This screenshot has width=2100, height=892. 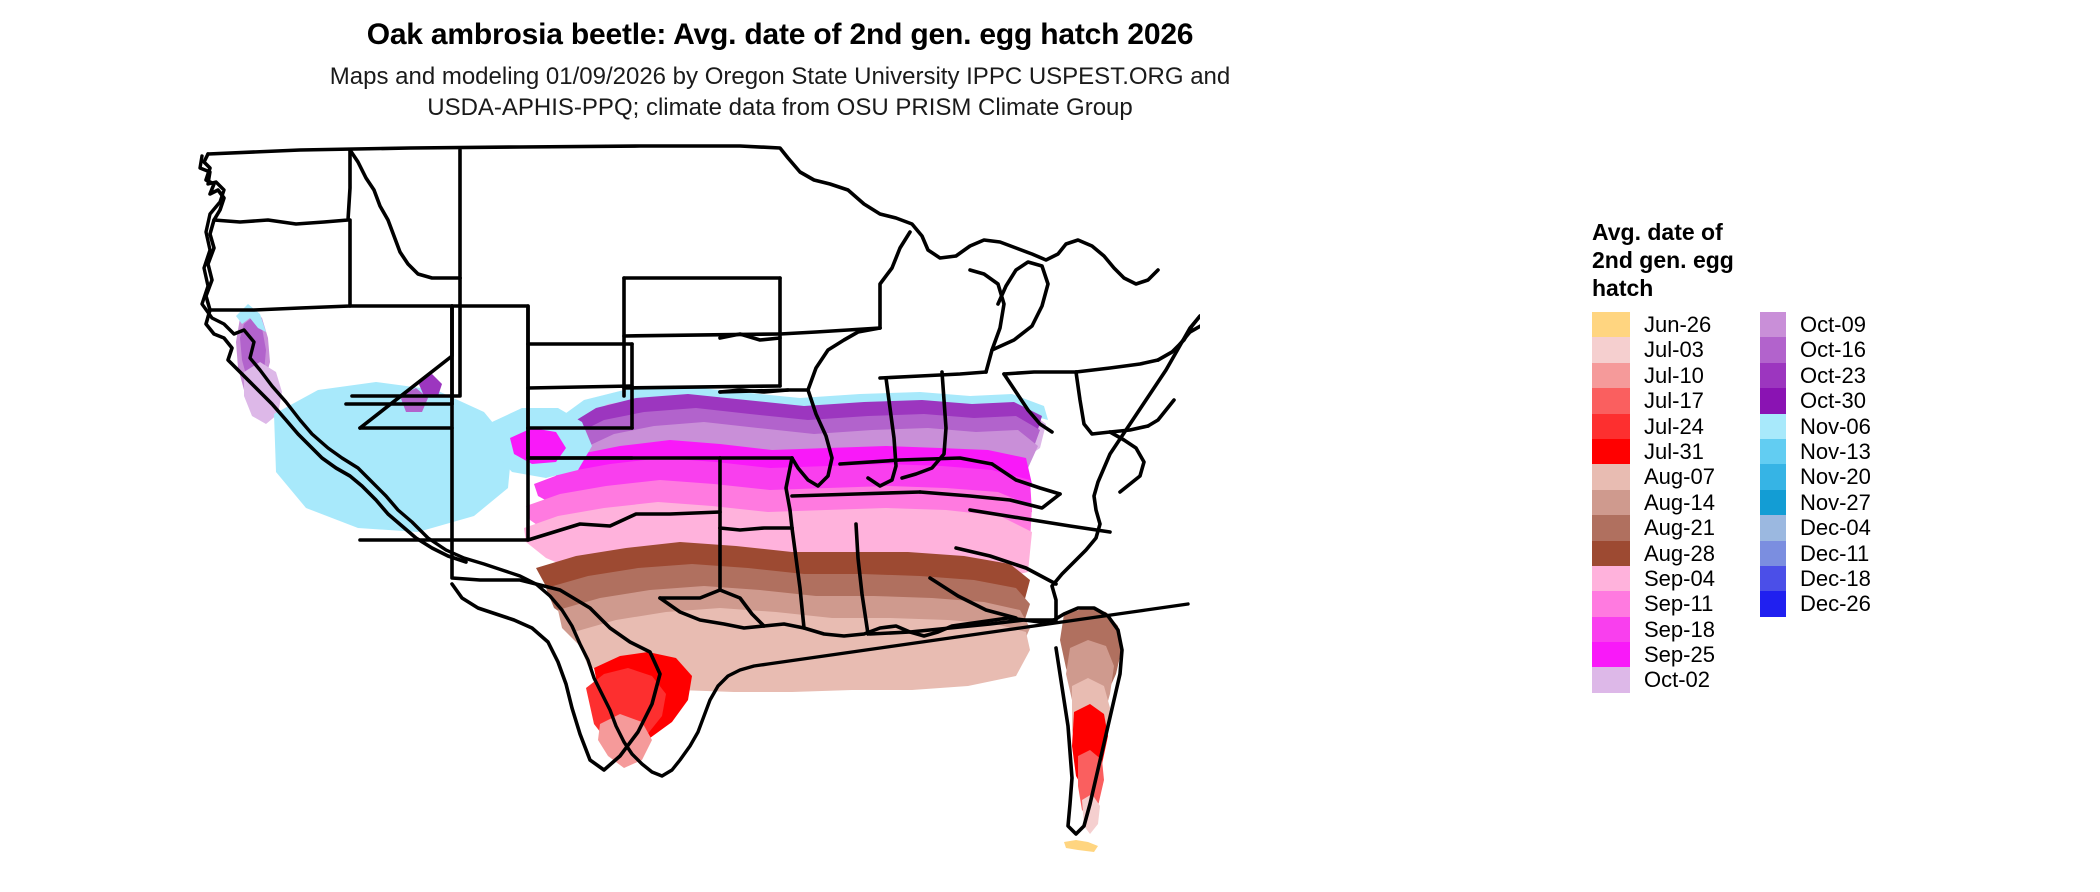 I want to click on pa-ny-border, so click(x=1117, y=366).